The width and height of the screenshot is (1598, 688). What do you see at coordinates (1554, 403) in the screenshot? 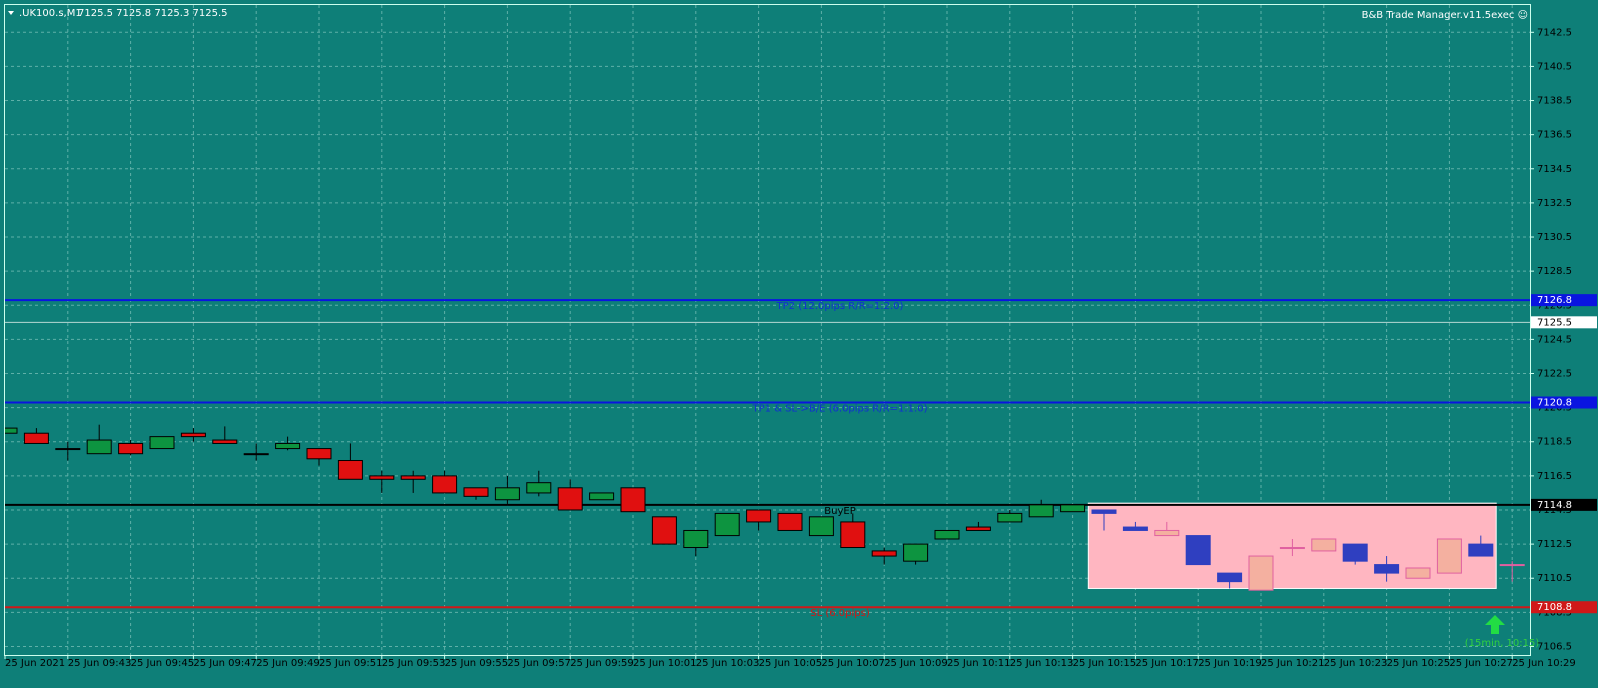
I see `level-price-label: 7120.8` at bounding box center [1554, 403].